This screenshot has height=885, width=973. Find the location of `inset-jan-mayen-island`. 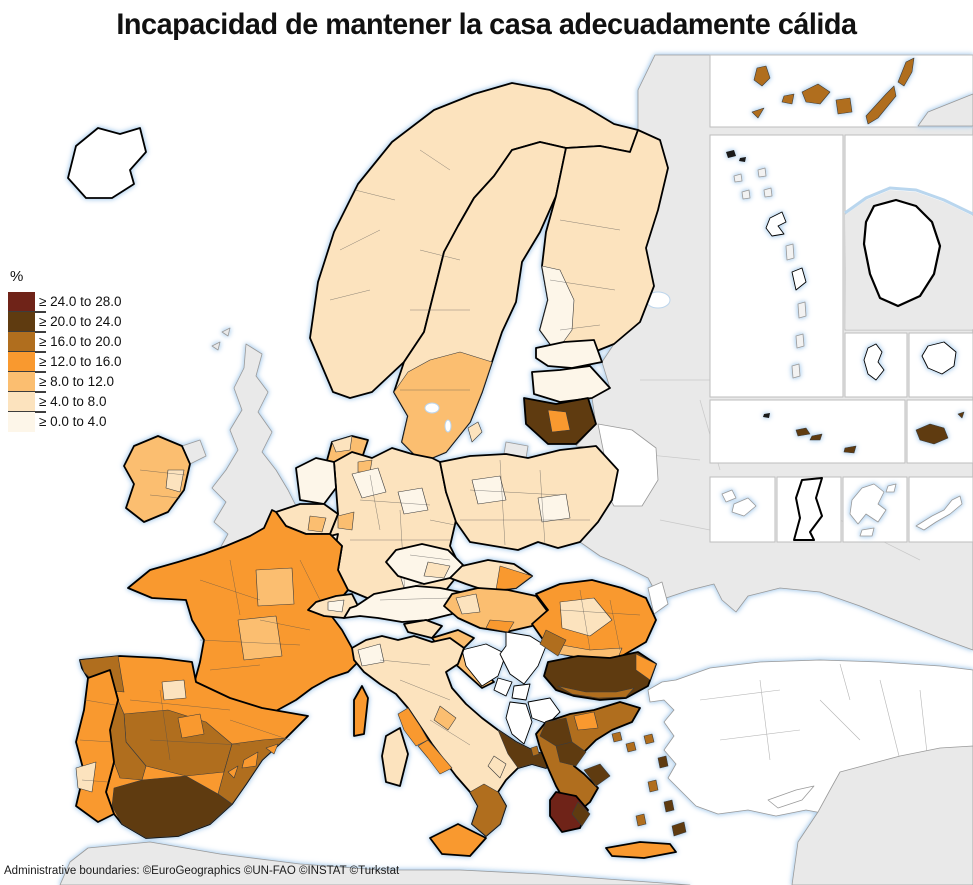

inset-jan-mayen-island is located at coordinates (939, 513).